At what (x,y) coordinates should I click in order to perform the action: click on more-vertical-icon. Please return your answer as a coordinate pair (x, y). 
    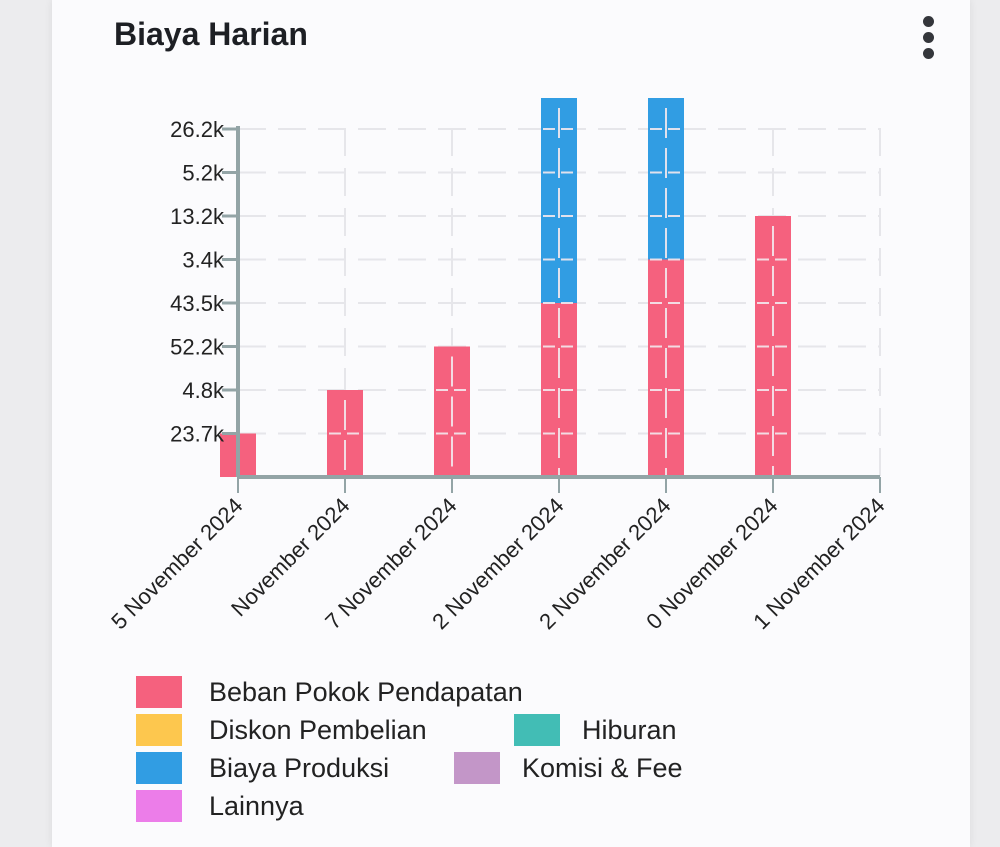
    Looking at the image, I should click on (928, 40).